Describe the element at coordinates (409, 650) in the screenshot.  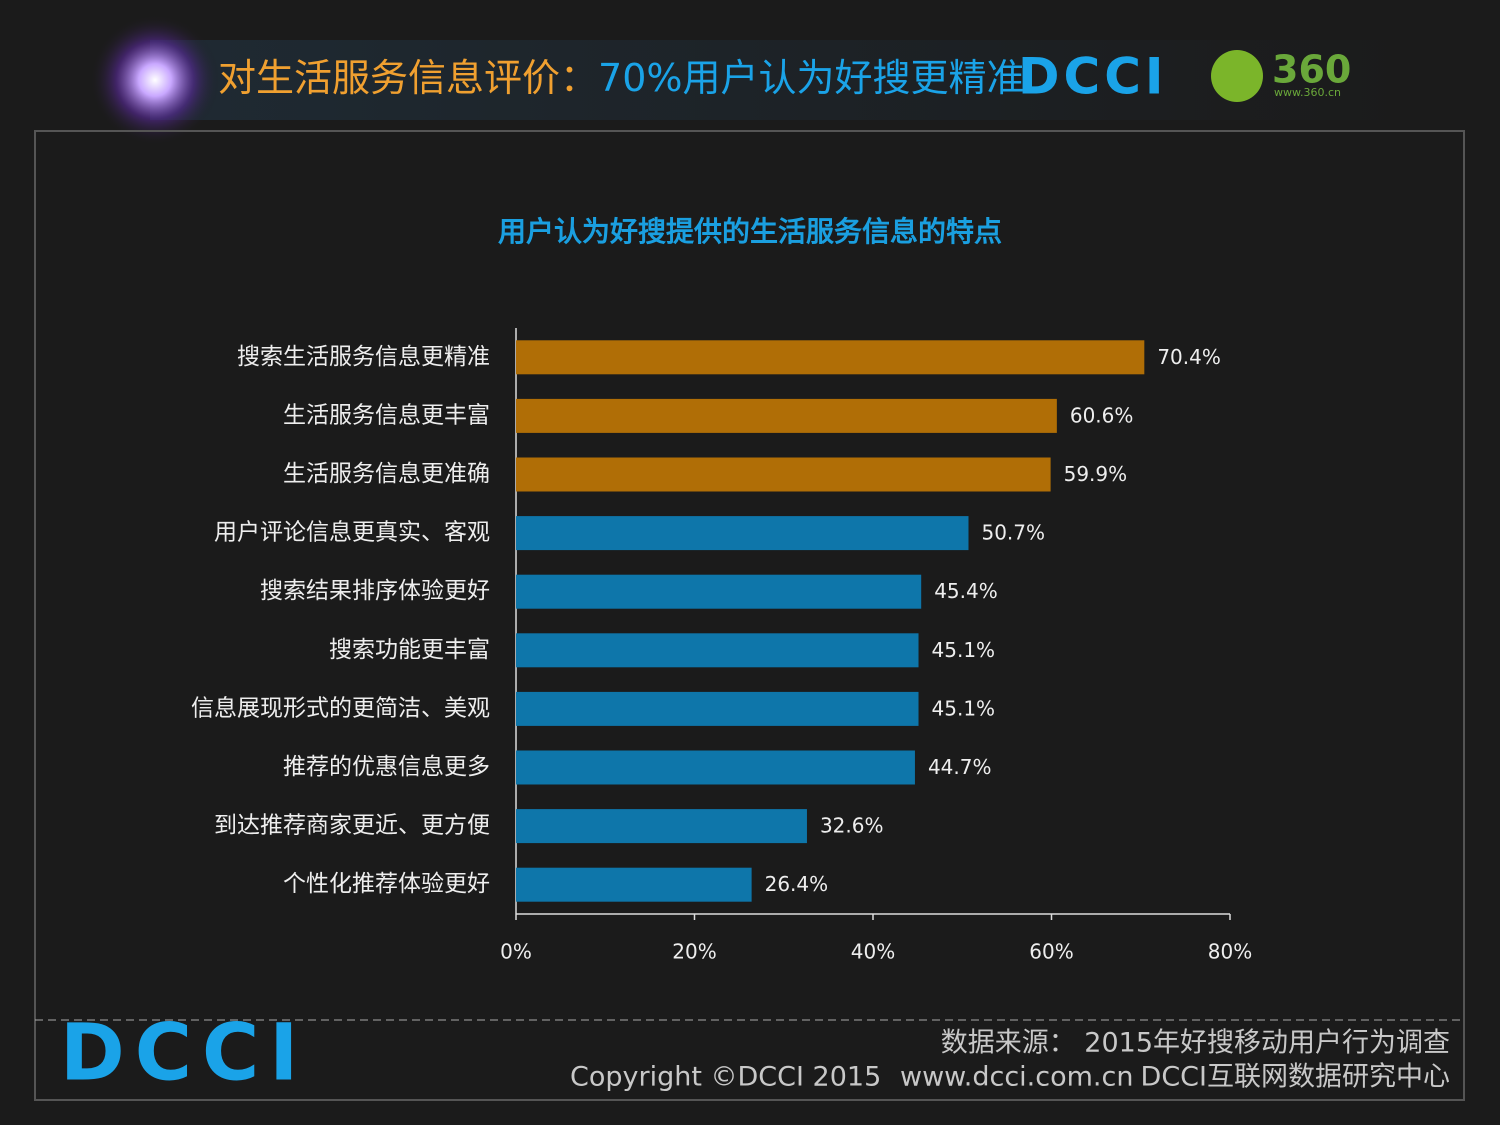
I see `category-label: 搜索功能更丰富` at that location.